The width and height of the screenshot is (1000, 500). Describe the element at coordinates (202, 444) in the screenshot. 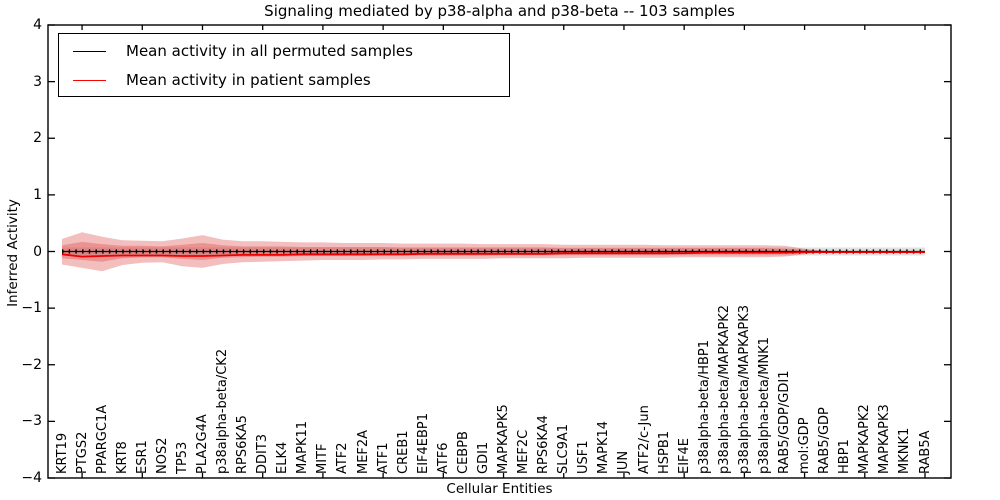

I see `x-tick-label: PLA2G4A` at that location.